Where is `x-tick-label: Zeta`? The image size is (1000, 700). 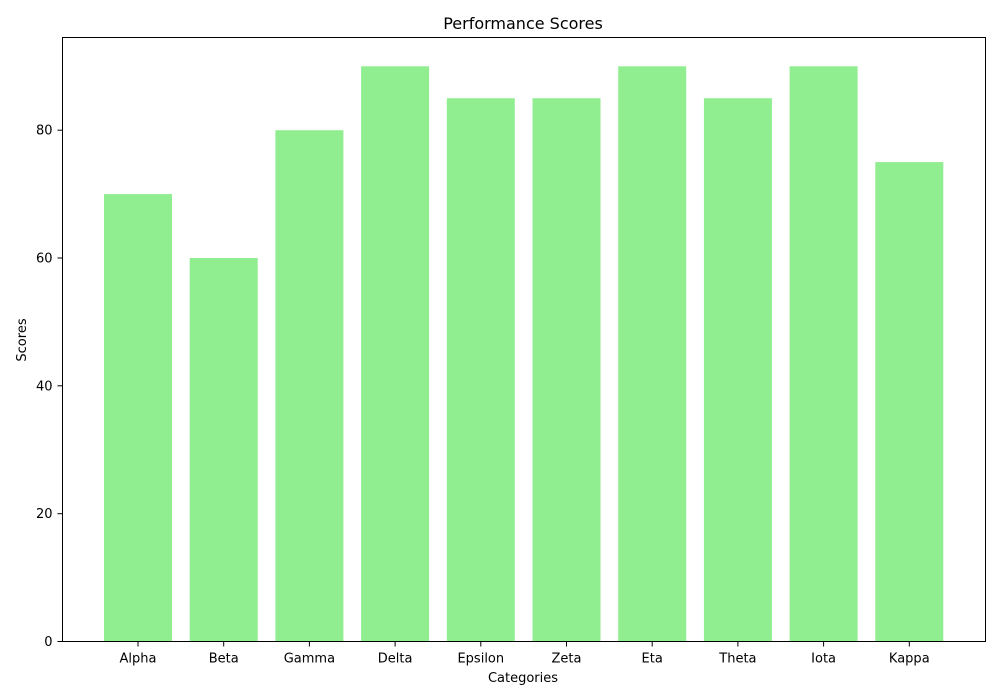
x-tick-label: Zeta is located at coordinates (567, 659).